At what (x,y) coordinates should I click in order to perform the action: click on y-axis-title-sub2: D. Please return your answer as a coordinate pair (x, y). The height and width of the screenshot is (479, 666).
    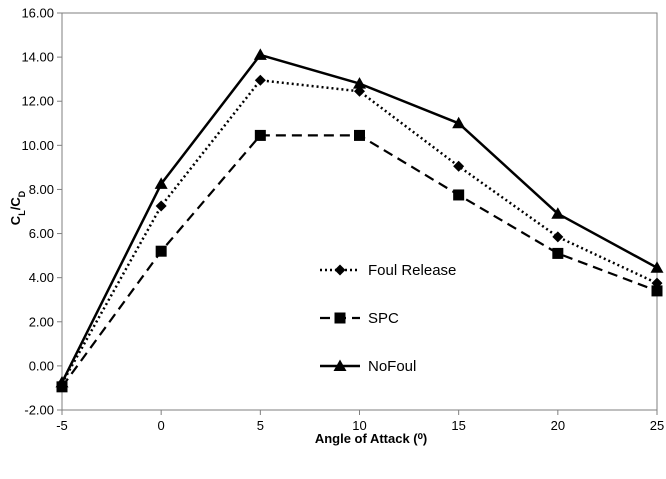
    Looking at the image, I should click on (22, 193).